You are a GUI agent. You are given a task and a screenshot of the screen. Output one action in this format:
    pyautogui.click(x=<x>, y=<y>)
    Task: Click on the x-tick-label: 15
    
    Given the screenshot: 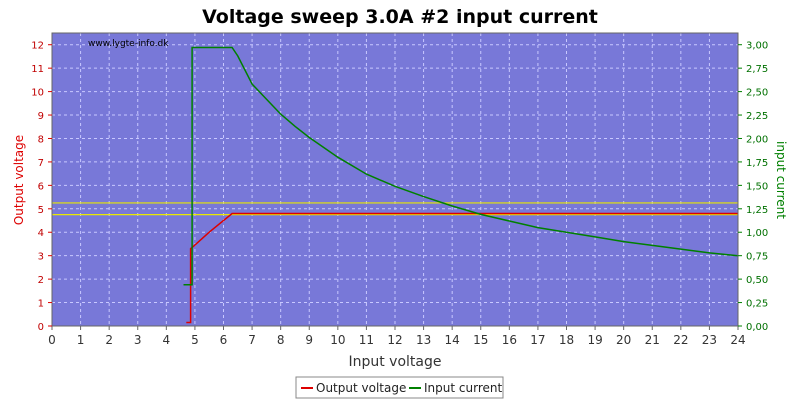 What is the action you would take?
    pyautogui.click(x=480, y=340)
    